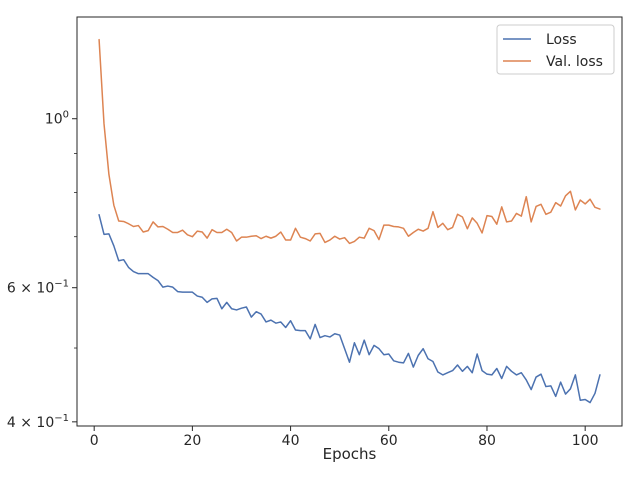  What do you see at coordinates (561, 40) in the screenshot?
I see `legend-label: Loss` at bounding box center [561, 40].